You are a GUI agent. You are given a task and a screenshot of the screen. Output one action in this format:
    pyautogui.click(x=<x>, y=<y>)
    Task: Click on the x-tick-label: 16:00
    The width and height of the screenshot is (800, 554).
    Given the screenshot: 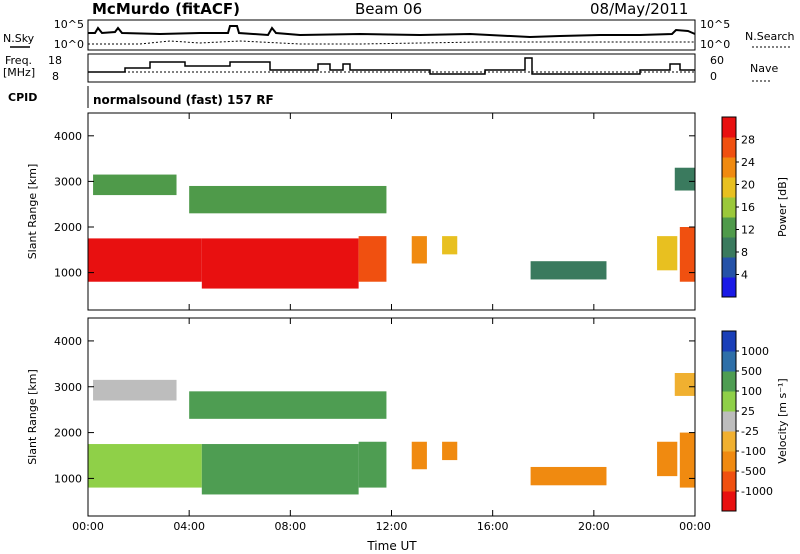 What is the action you would take?
    pyautogui.click(x=493, y=526)
    